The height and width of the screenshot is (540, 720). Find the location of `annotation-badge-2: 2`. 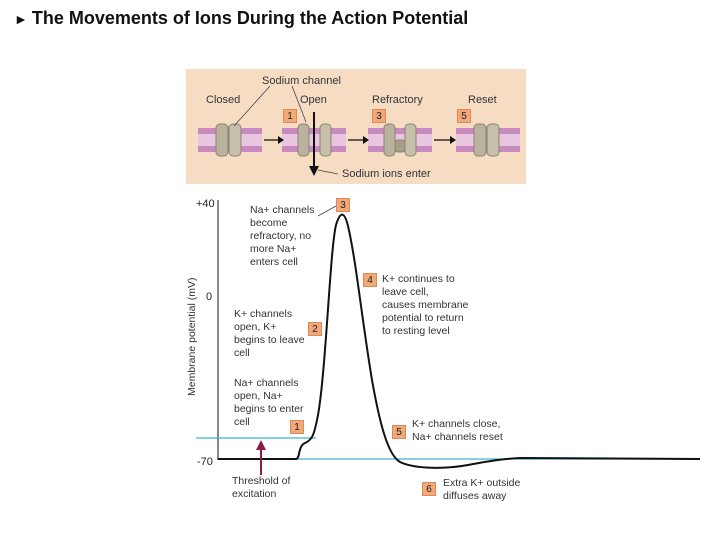

annotation-badge-2: 2 is located at coordinates (315, 329).